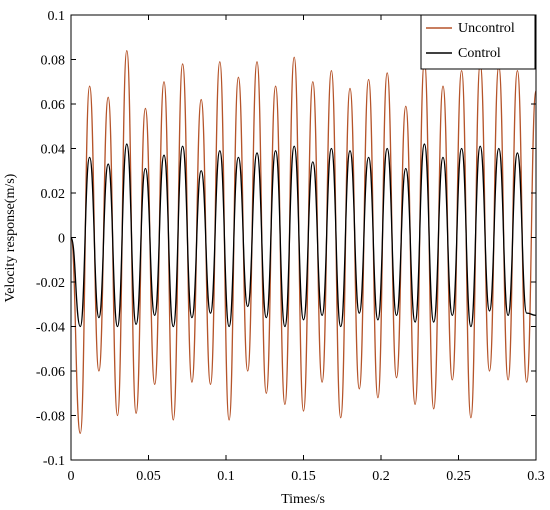  What do you see at coordinates (226, 476) in the screenshot?
I see `x-tick-label: 0.1` at bounding box center [226, 476].